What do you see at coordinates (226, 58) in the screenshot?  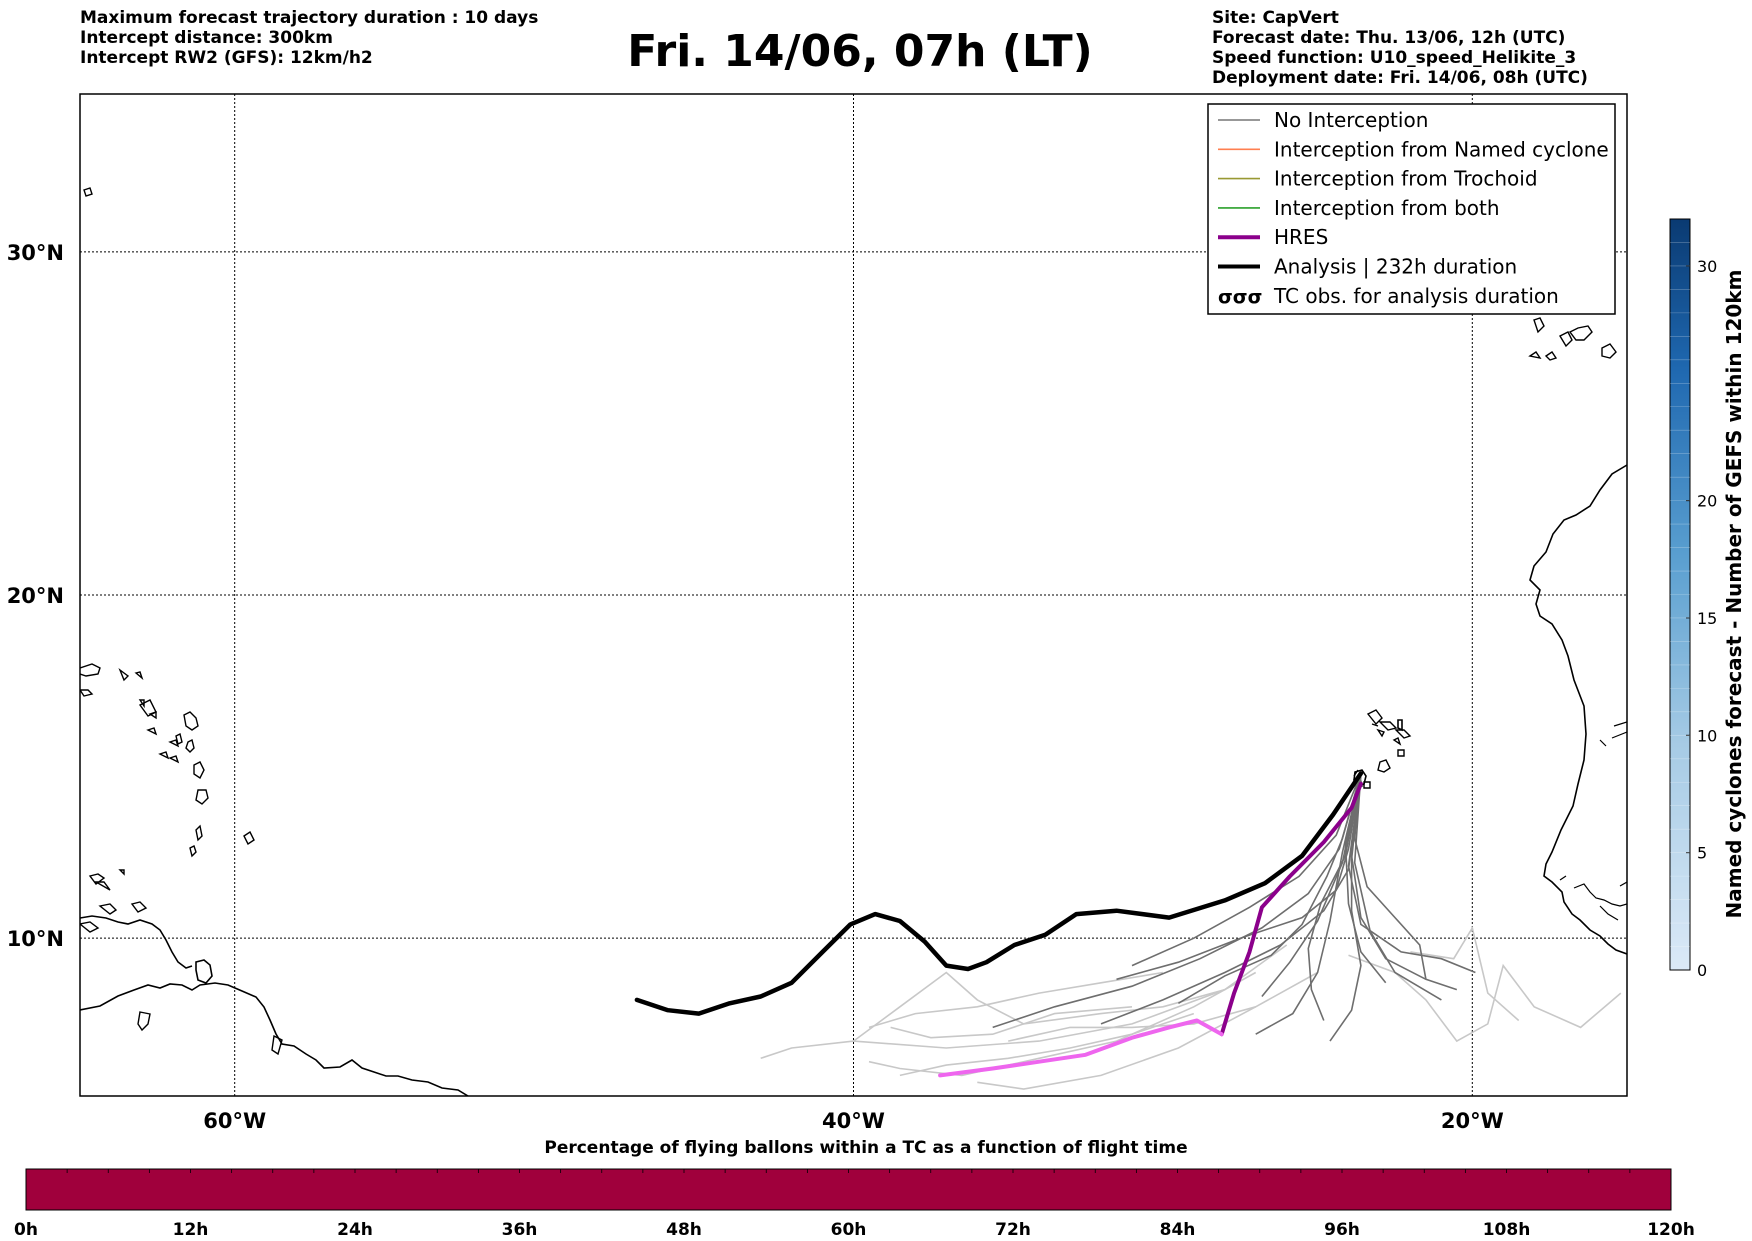 I see `header-intercept-rw2: Intercept RW2 (GFS): 12km/h2` at bounding box center [226, 58].